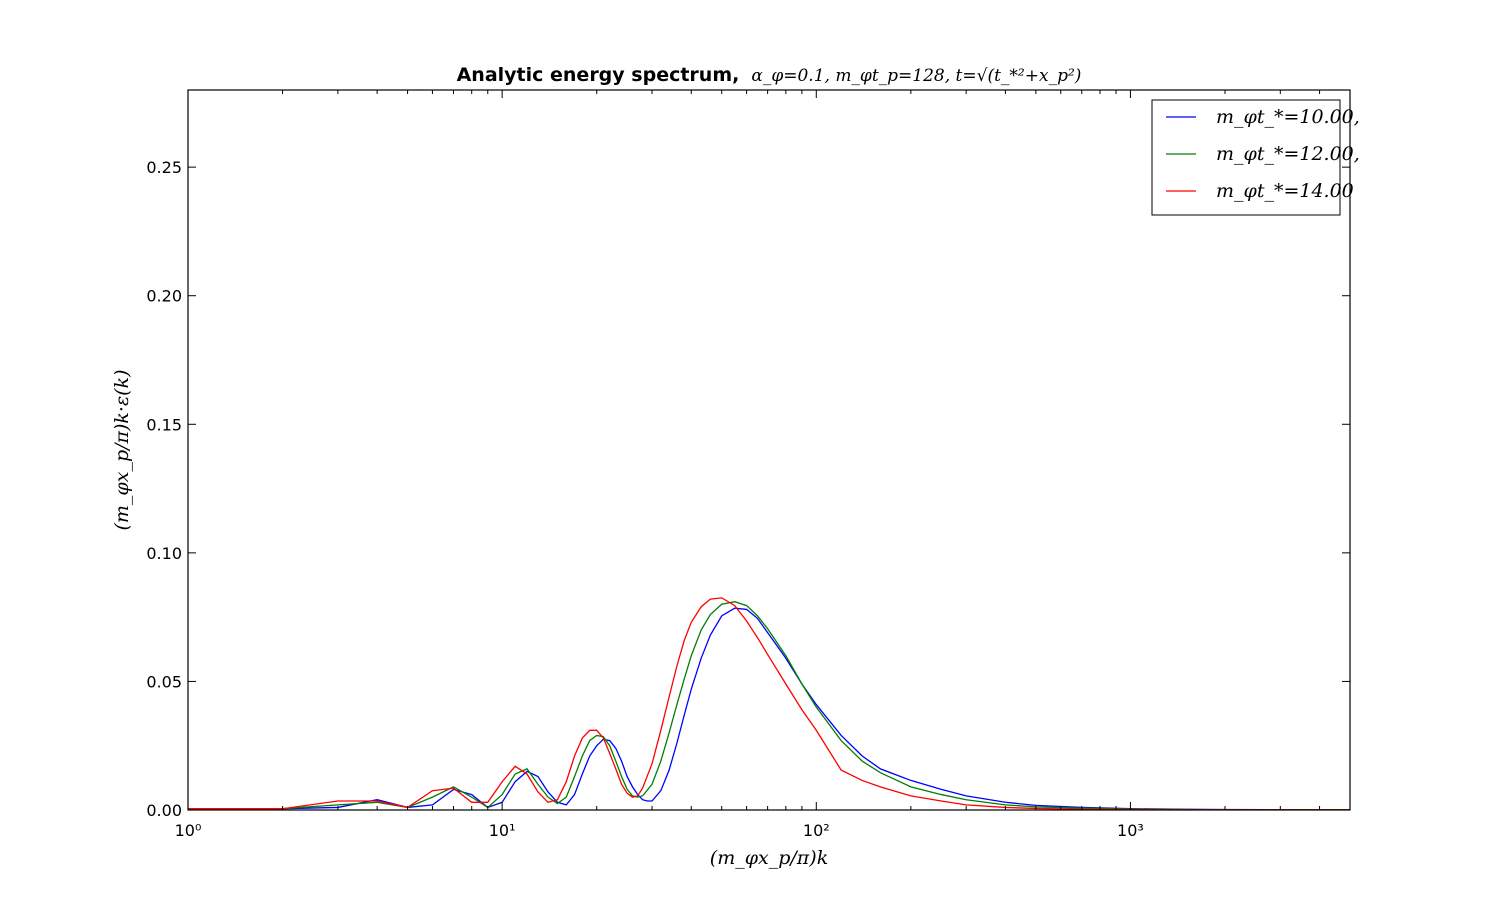  What do you see at coordinates (1285, 191) in the screenshot?
I see `legend-label-3: m_φt_*=14.00` at bounding box center [1285, 191].